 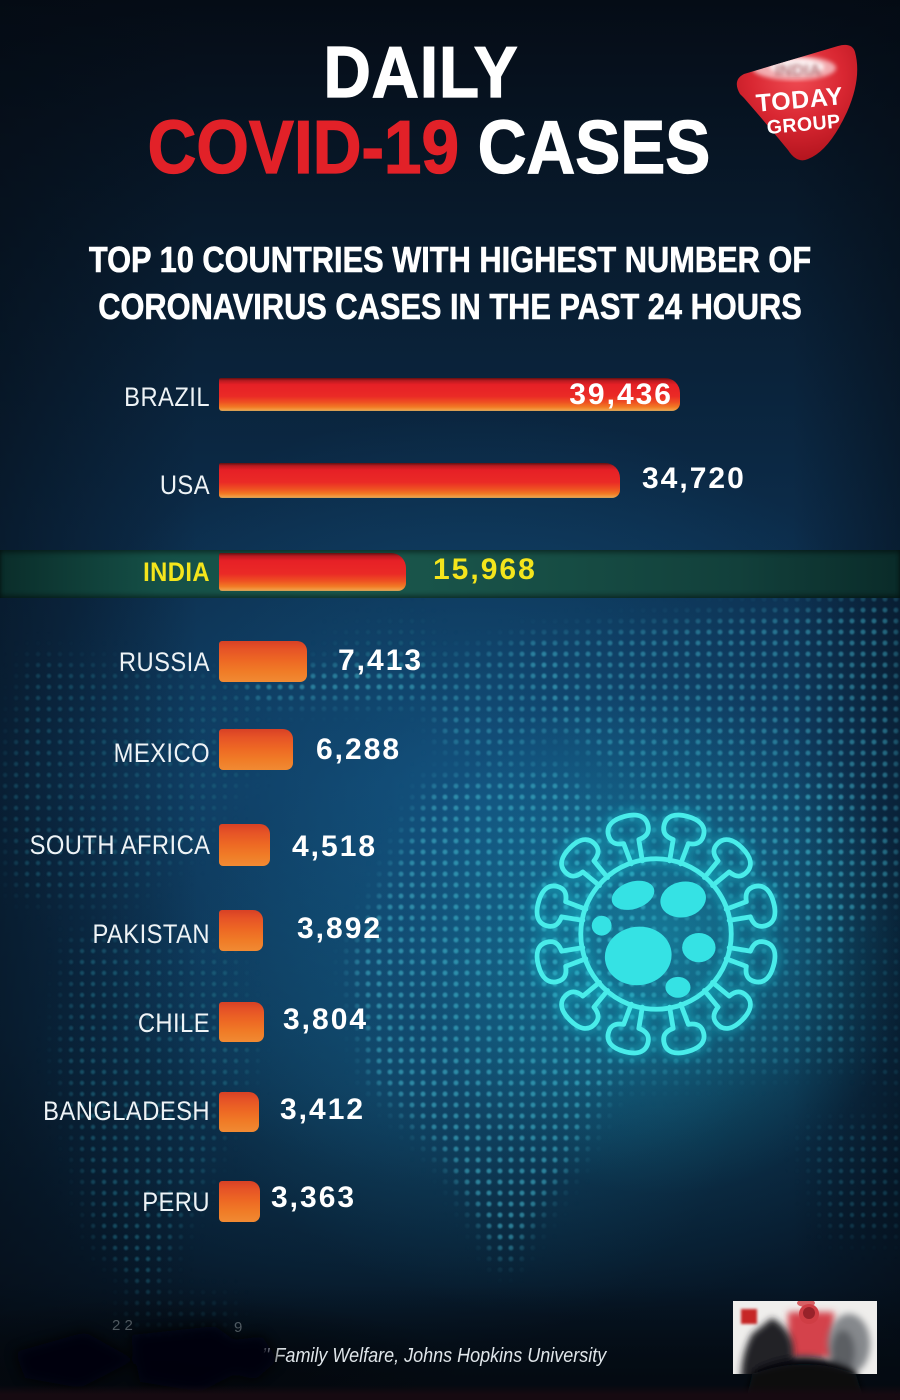 I want to click on svg-text: 9, so click(x=238, y=1327).